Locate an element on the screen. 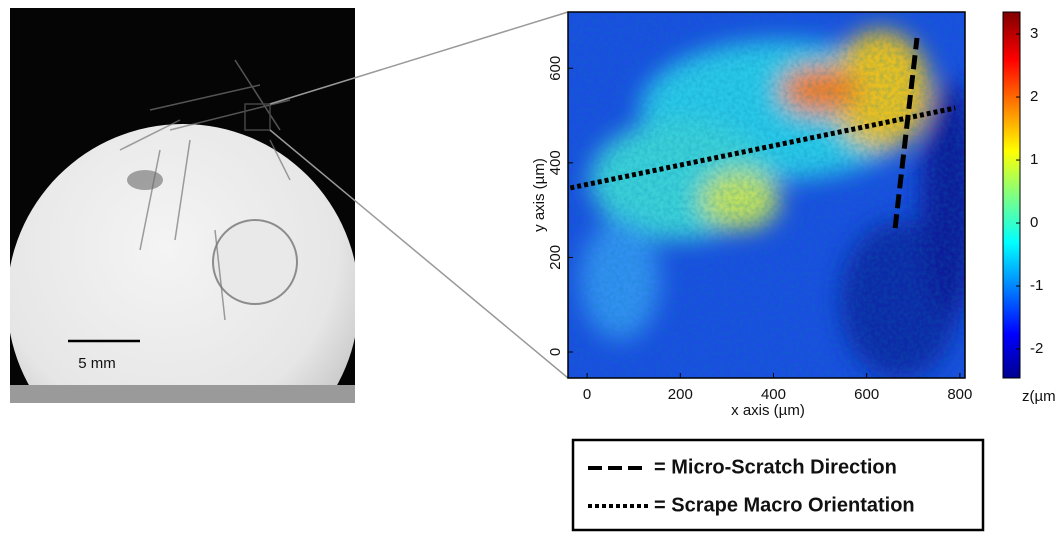 This screenshot has height=533, width=1056. x-tick-label: 0 is located at coordinates (587, 394).